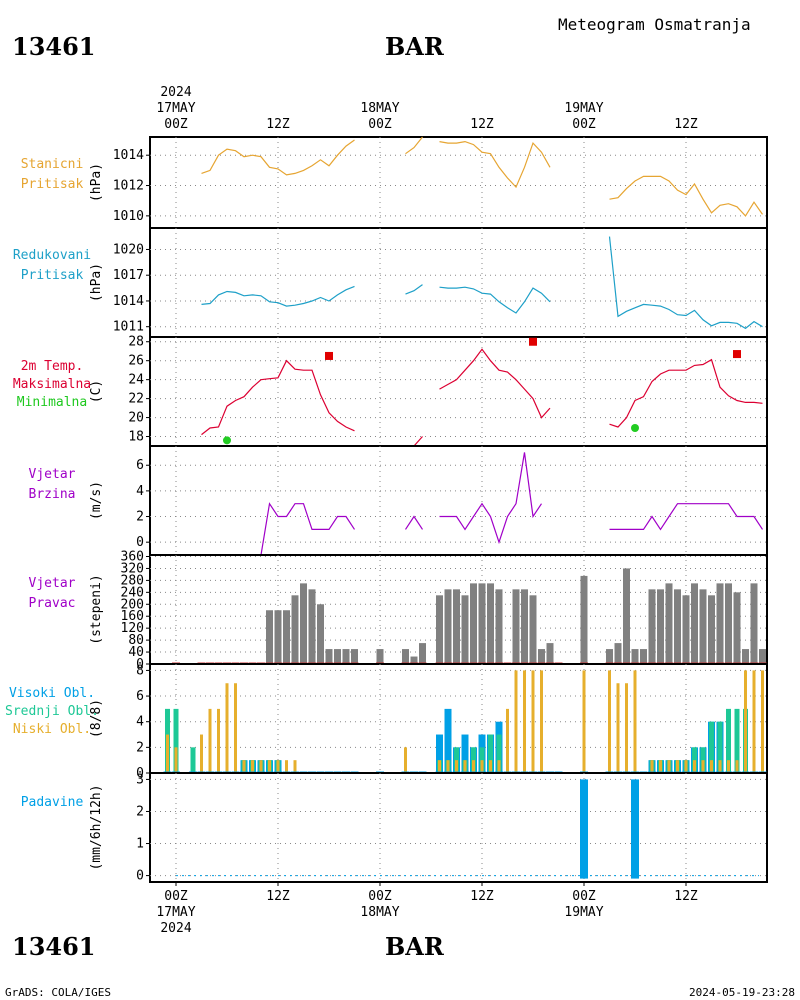 The height and width of the screenshot is (1000, 800). Describe the element at coordinates (379, 108) in the screenshot. I see `top-time-label: 18MAY` at that location.